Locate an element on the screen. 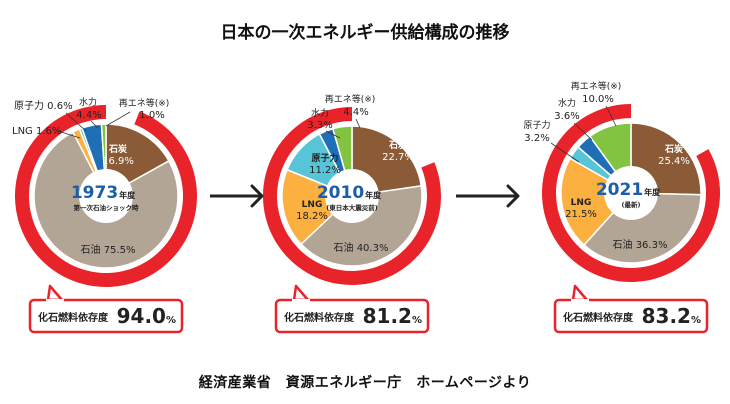 The height and width of the screenshot is (404, 730). year-note: (最新) is located at coordinates (631, 204).